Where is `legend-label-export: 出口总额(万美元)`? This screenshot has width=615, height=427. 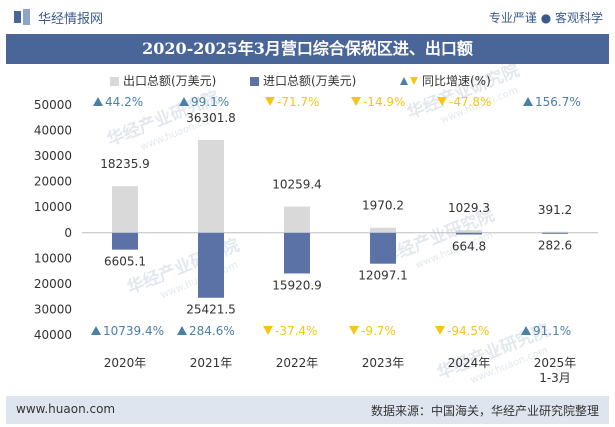
legend-label-export: 出口总额(万美元) is located at coordinates (169, 81).